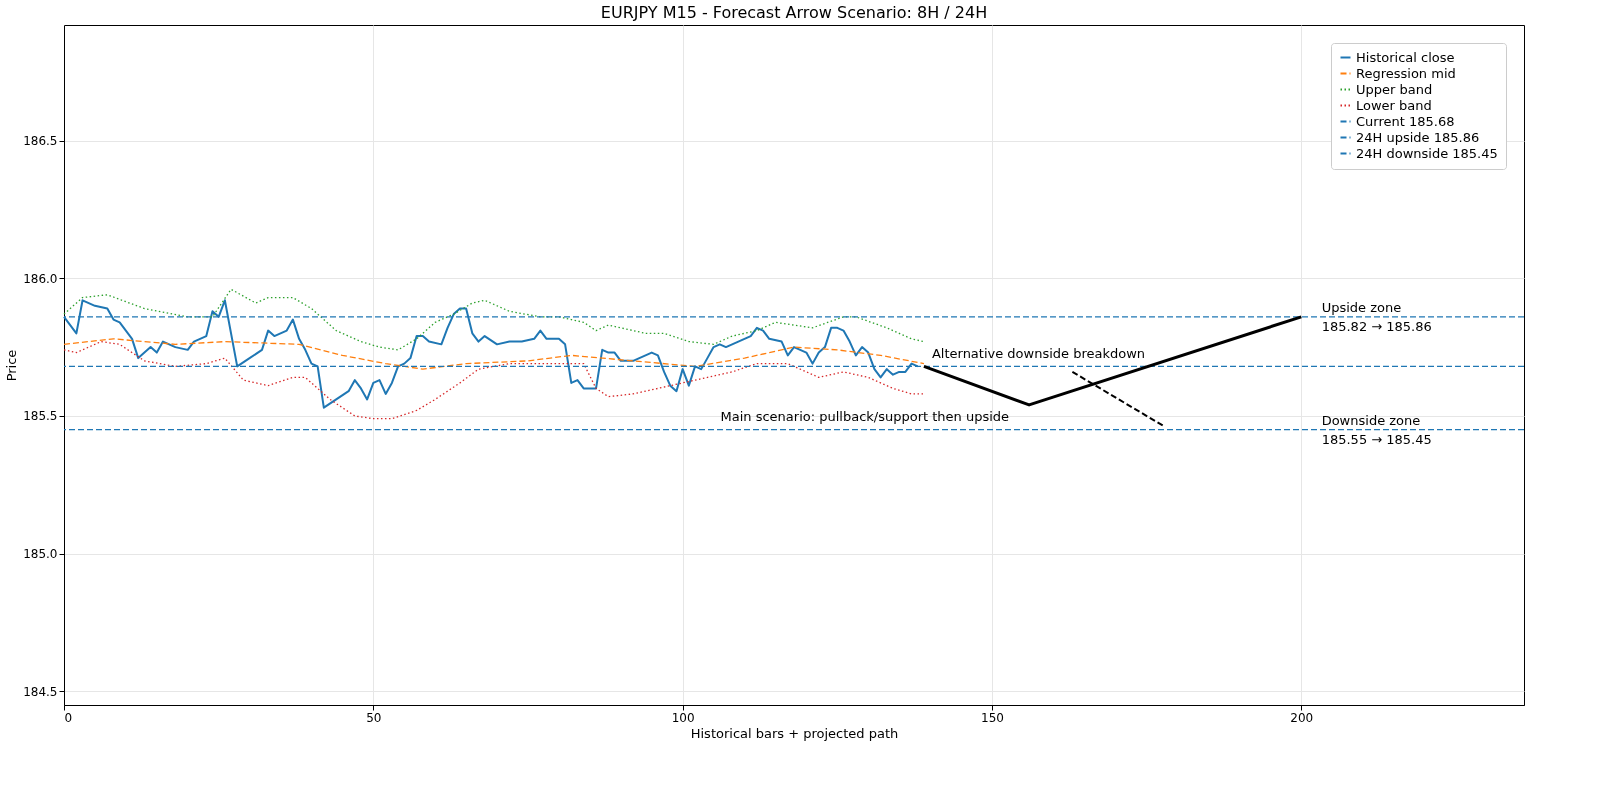  What do you see at coordinates (1418, 137) in the screenshot?
I see `legend-label: 24H upside 185.86` at bounding box center [1418, 137].